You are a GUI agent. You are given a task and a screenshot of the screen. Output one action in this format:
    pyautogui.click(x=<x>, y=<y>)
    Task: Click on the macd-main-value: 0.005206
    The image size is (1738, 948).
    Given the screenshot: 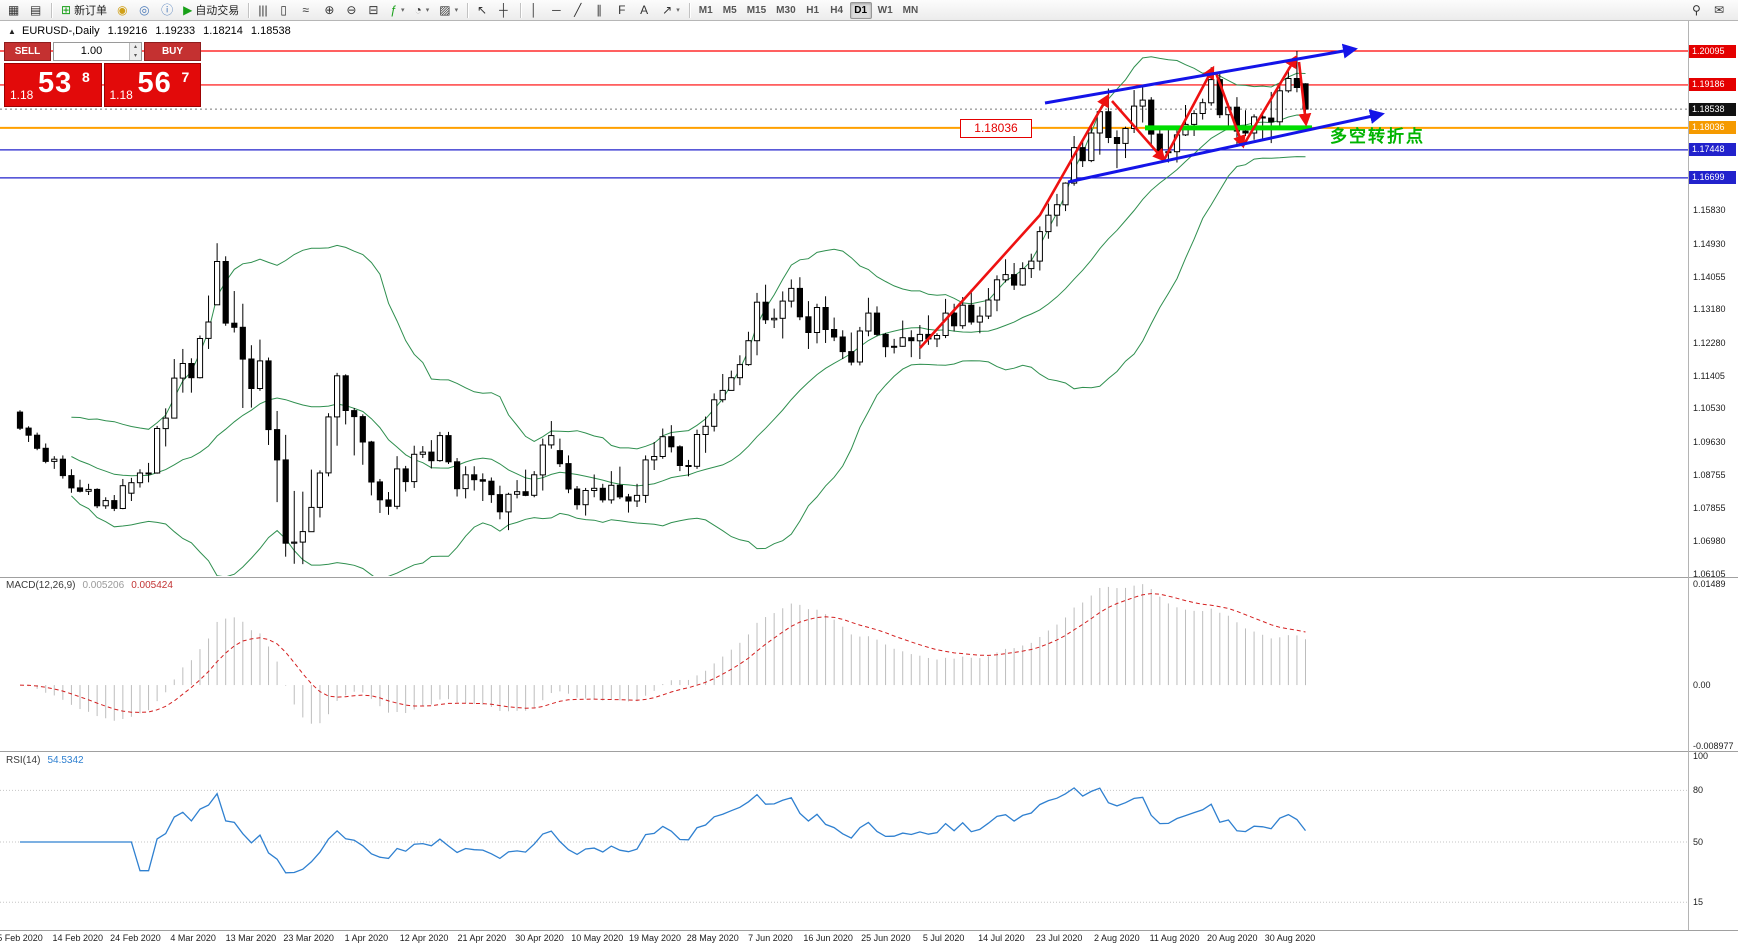 What is the action you would take?
    pyautogui.click(x=103, y=585)
    